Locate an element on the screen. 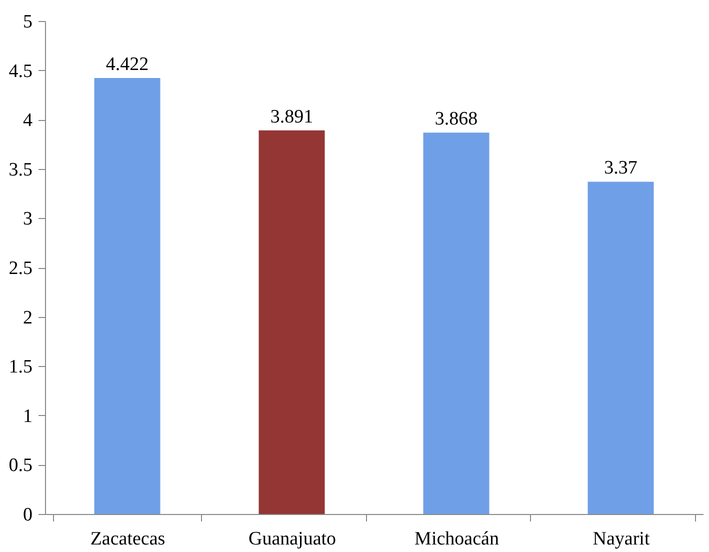 This screenshot has height=552, width=709. y-tick-label: 2.5 is located at coordinates (20, 268).